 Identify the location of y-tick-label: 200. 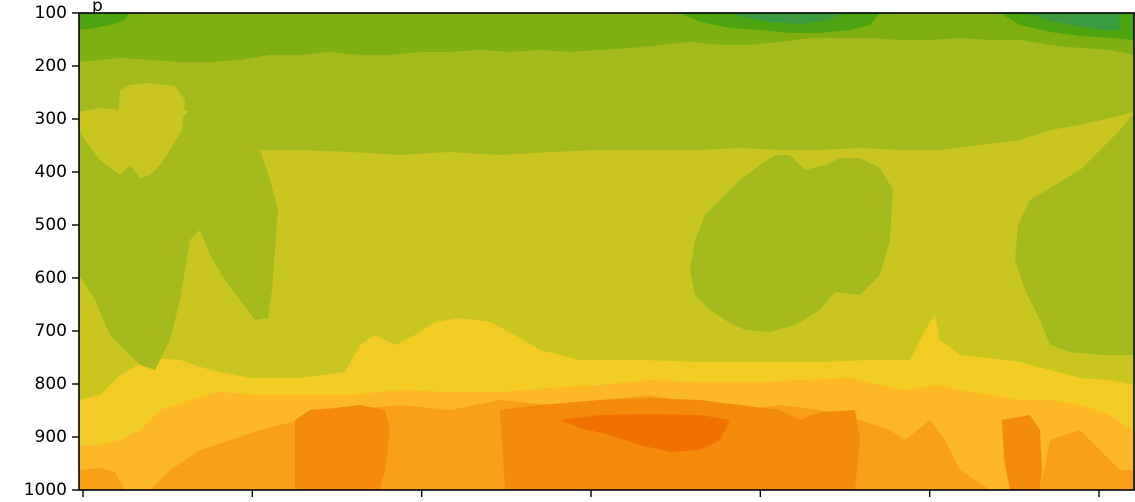
(51, 66).